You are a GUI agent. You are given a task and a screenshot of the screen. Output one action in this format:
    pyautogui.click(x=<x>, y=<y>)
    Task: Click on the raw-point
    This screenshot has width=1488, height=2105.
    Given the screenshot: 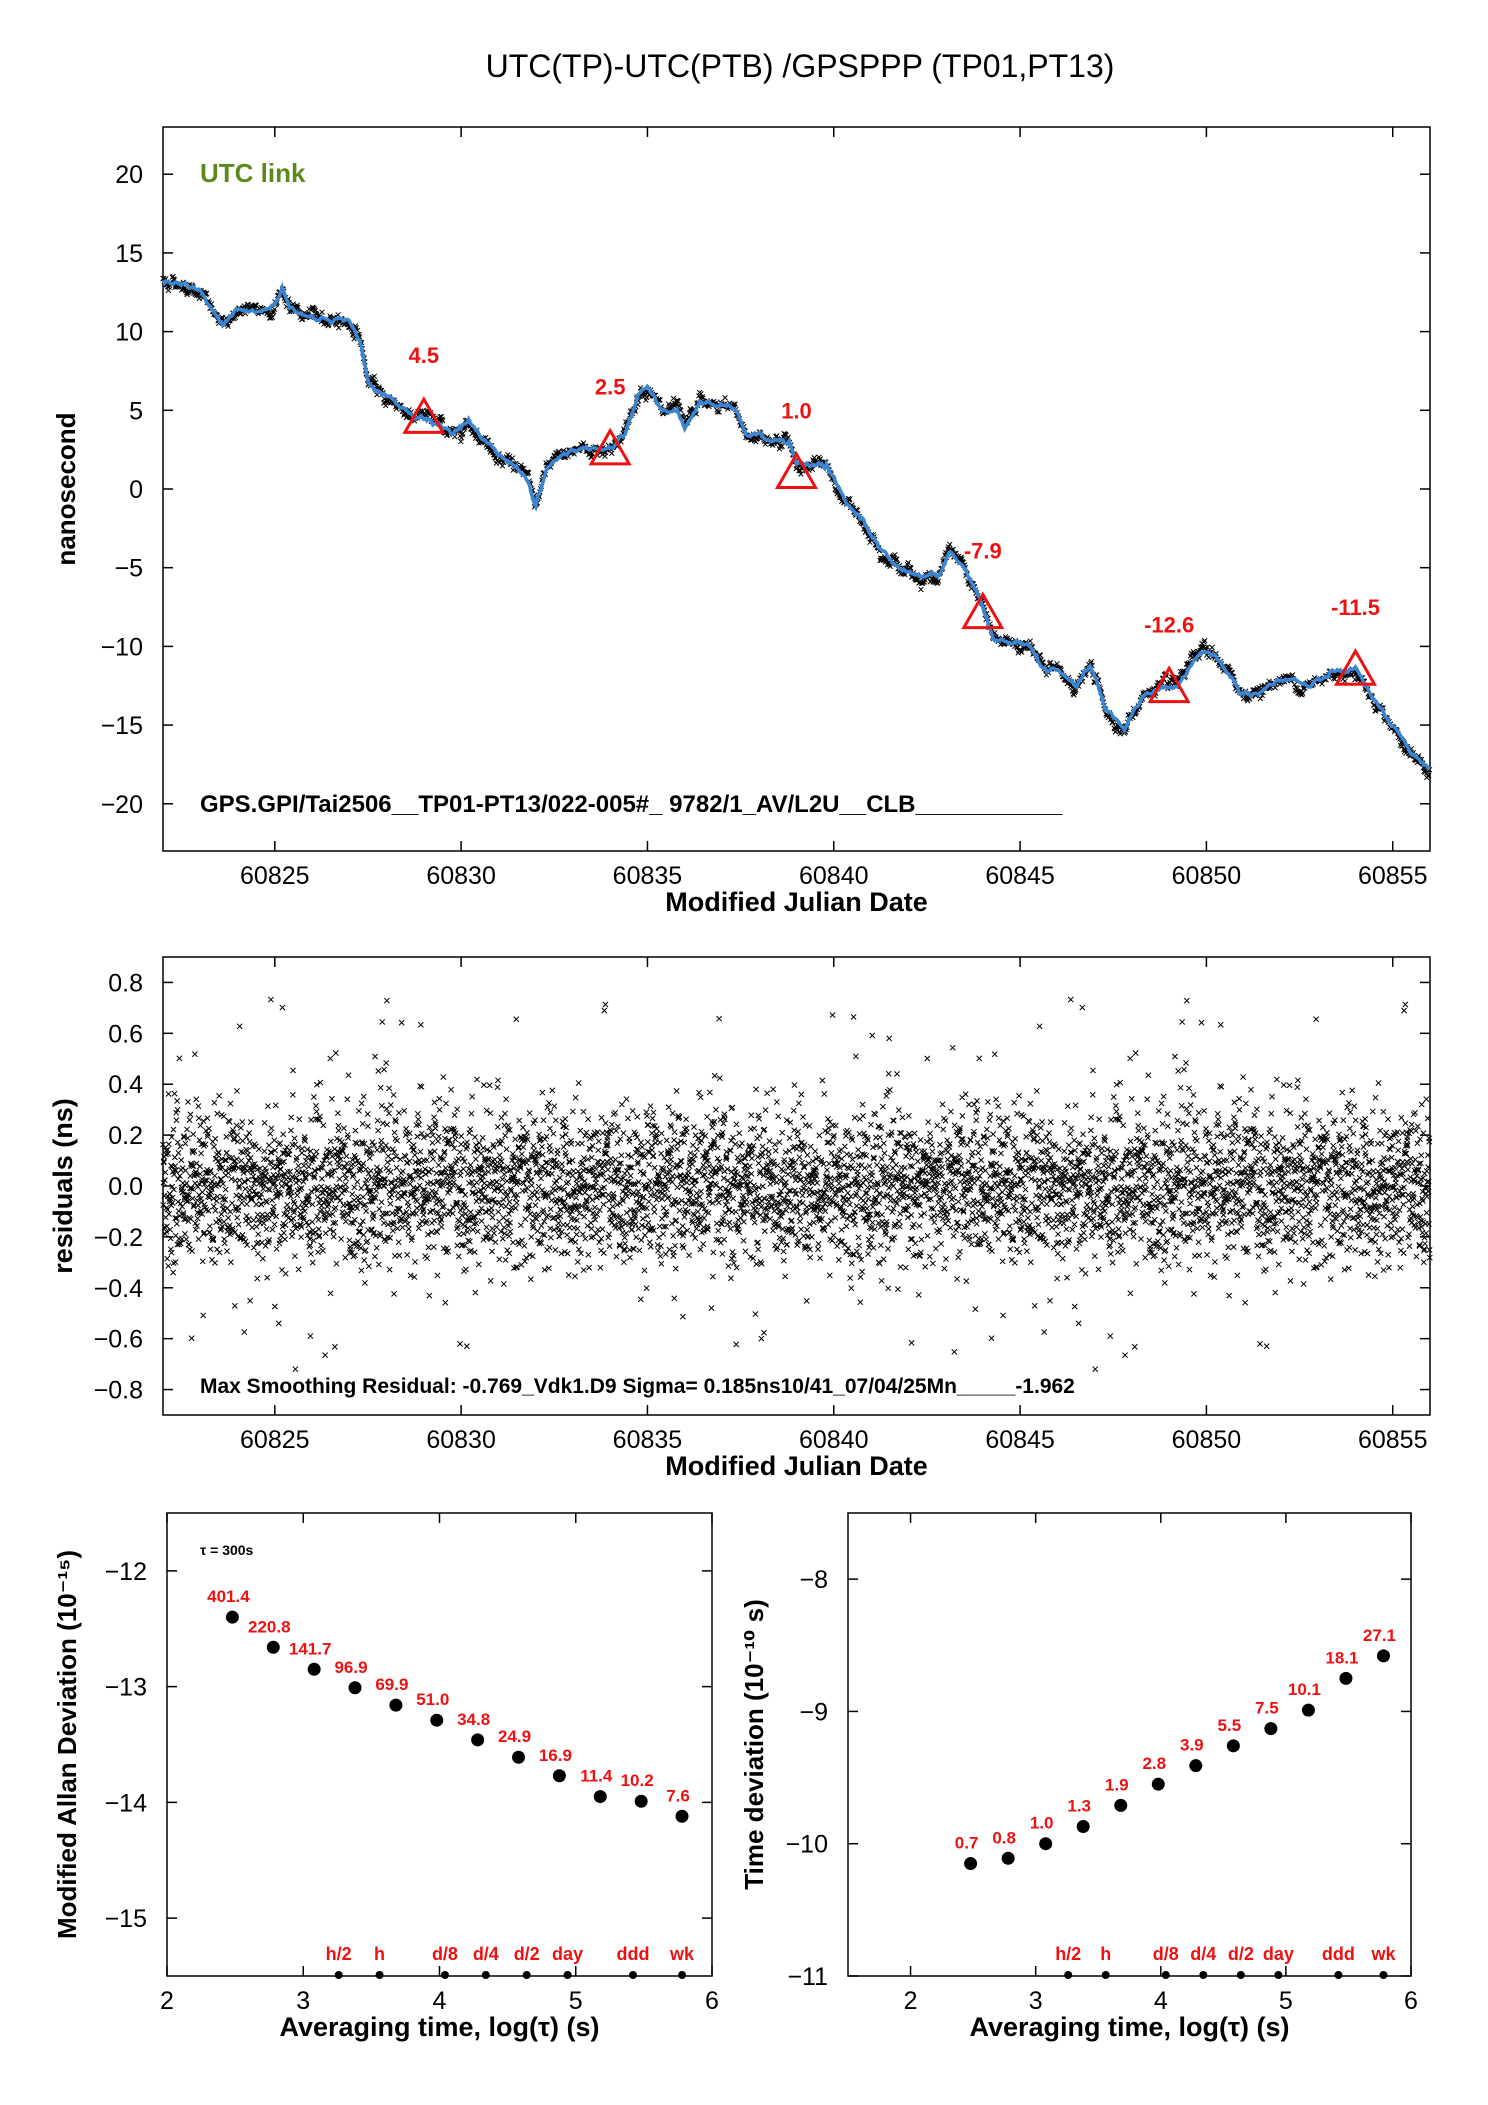 What is the action you would take?
    pyautogui.click(x=611, y=453)
    